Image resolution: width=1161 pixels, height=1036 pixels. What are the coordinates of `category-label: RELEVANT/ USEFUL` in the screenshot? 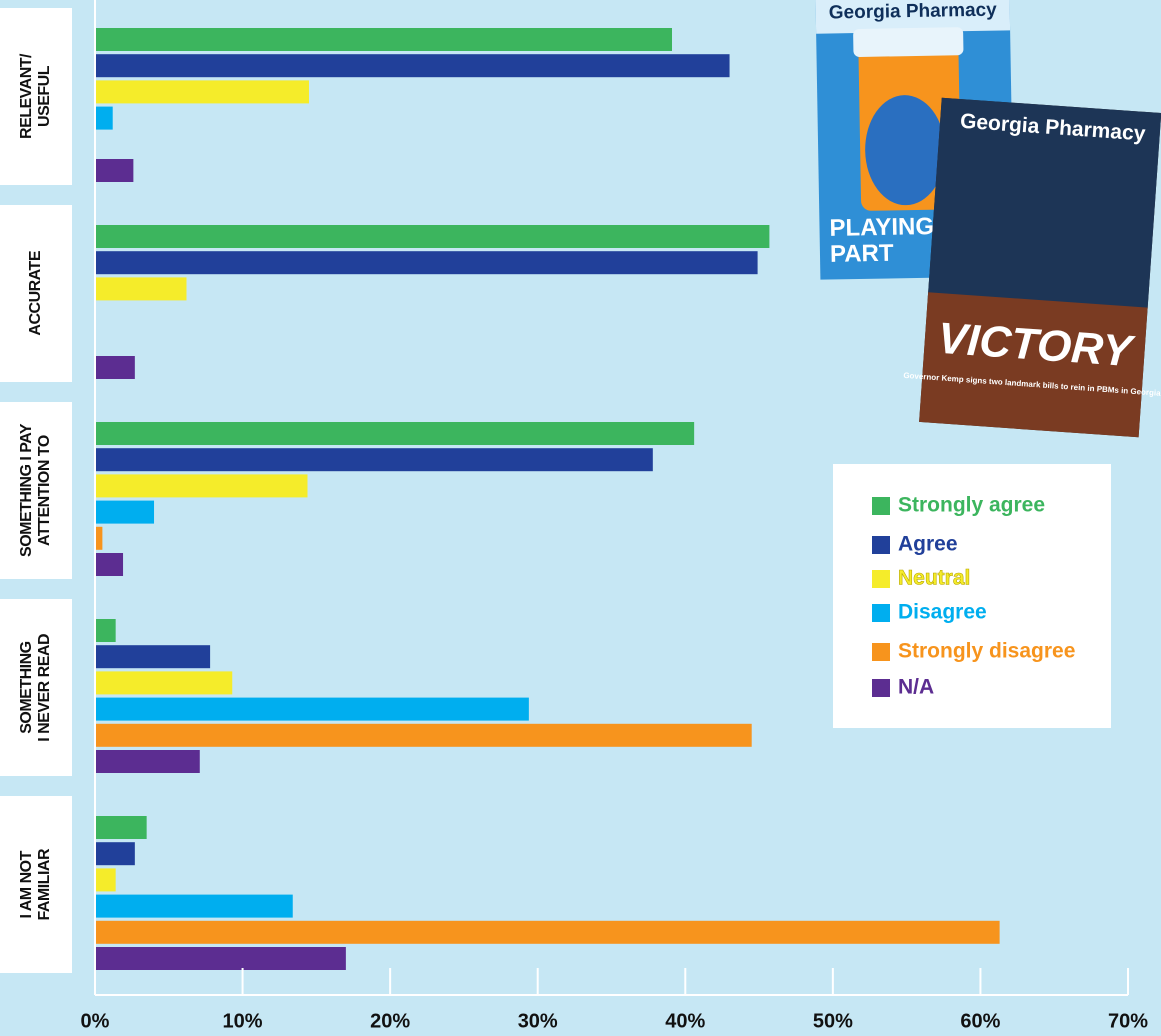 It's located at (35, 96).